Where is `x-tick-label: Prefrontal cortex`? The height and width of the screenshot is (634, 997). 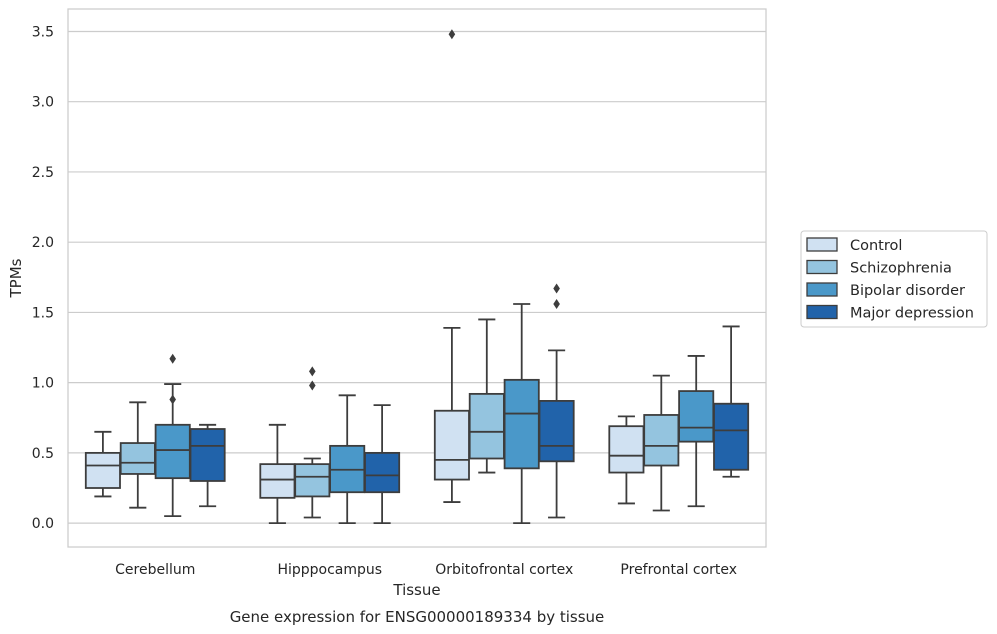 x-tick-label: Prefrontal cortex is located at coordinates (678, 570).